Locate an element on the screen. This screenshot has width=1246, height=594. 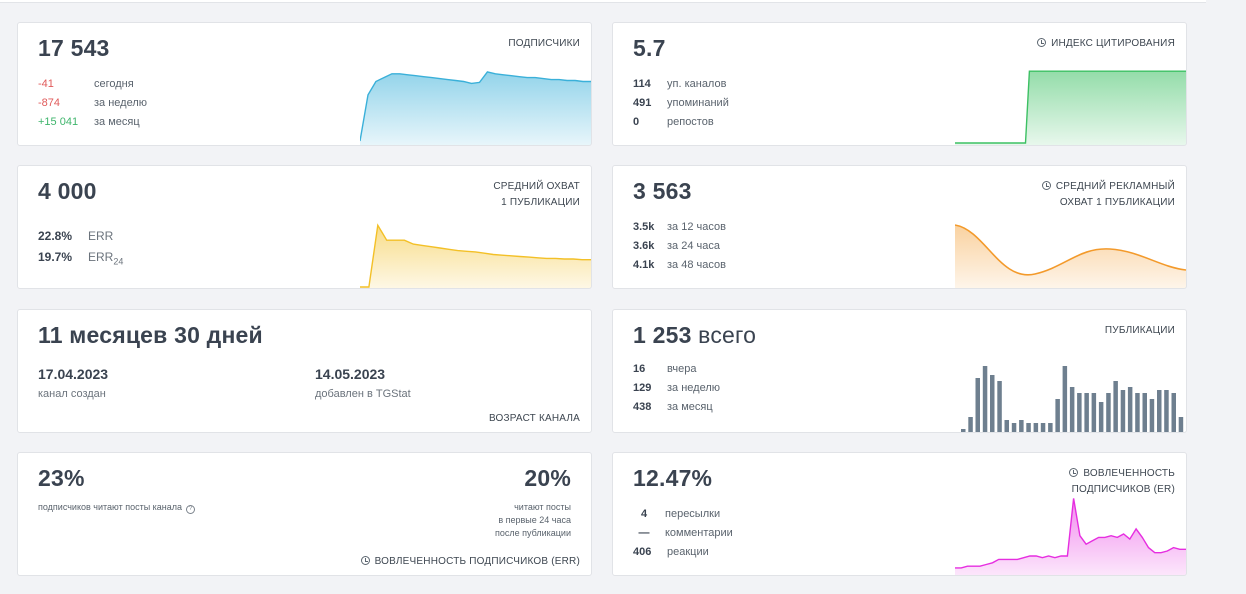
posts-bar-chart is located at coordinates (1070, 397).